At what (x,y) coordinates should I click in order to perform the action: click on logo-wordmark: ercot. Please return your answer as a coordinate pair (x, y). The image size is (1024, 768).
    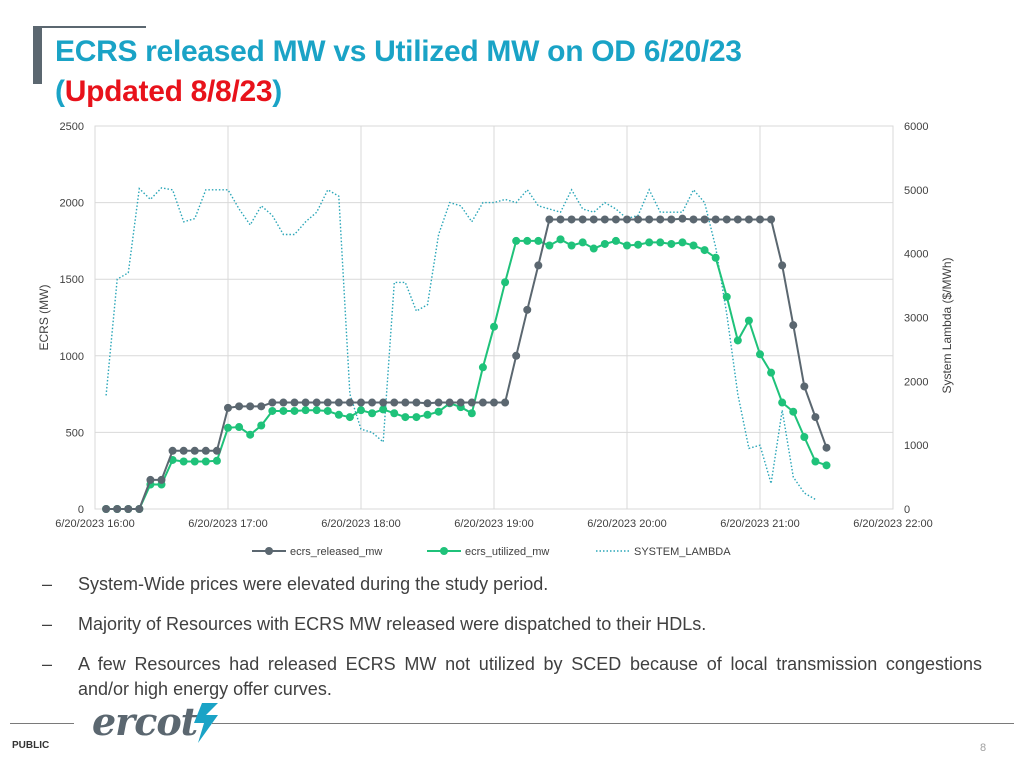
    Looking at the image, I should click on (145, 721).